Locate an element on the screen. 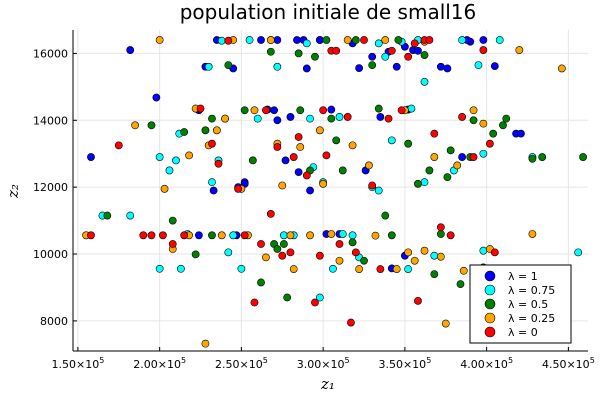 The height and width of the screenshot is (400, 600). y-axis-label: z₂ is located at coordinates (13, 191).